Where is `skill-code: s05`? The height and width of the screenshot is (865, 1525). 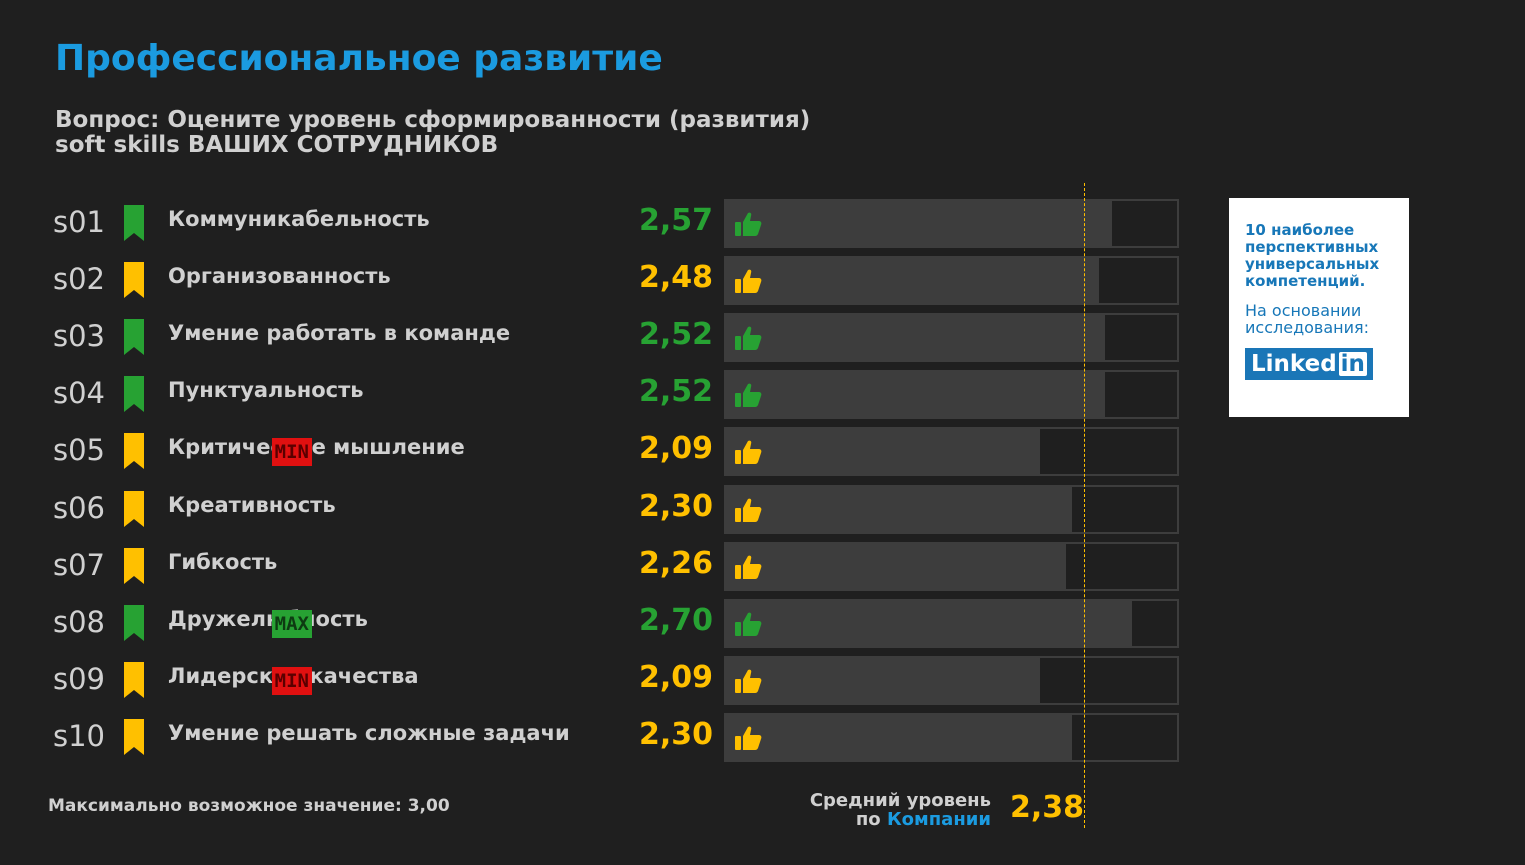
skill-code: s05 is located at coordinates (79, 450).